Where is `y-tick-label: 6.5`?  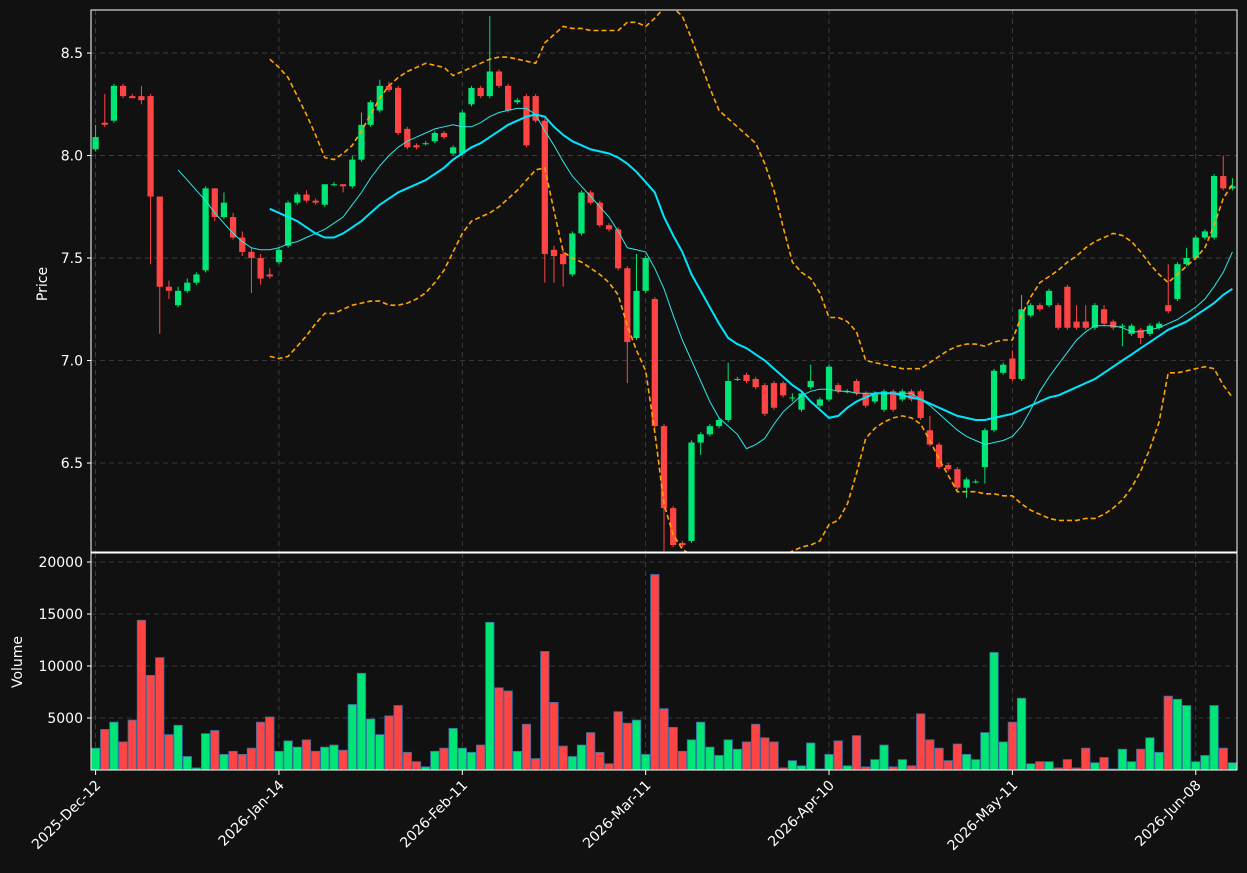
y-tick-label: 6.5 is located at coordinates (72, 464).